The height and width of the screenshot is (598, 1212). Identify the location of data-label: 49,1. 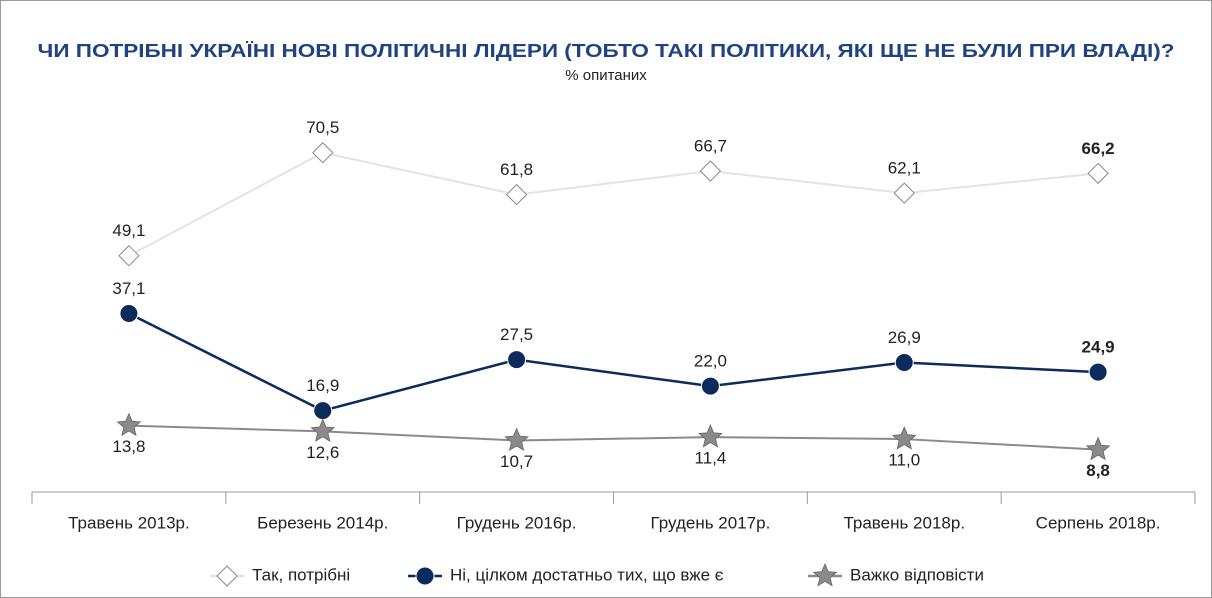
(128, 230).